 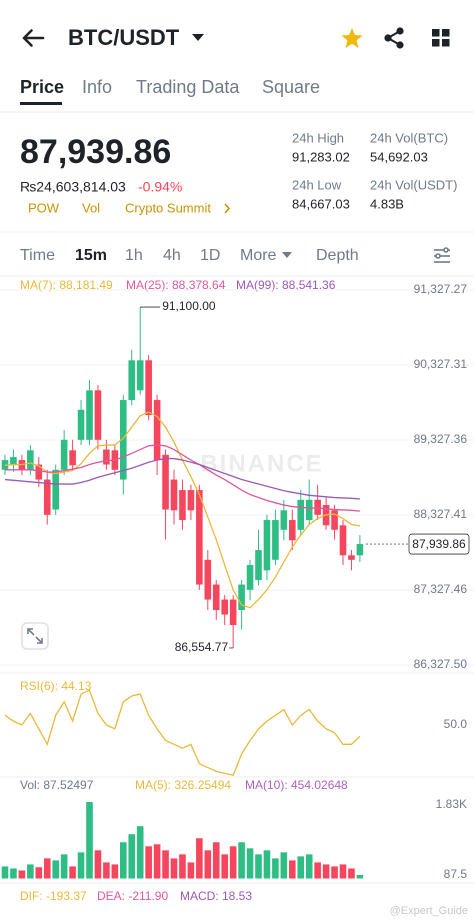 I want to click on rsi-line, so click(x=182, y=733).